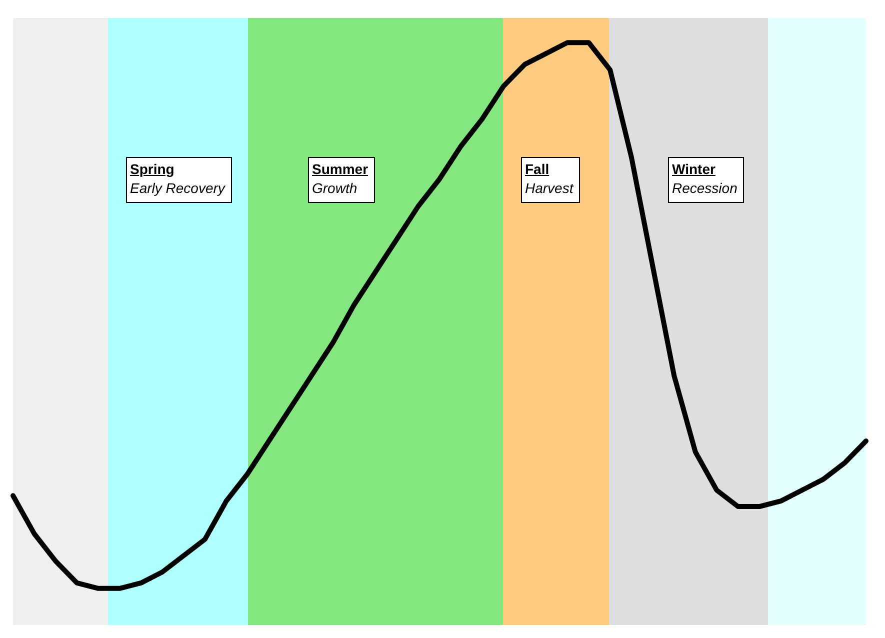 This screenshot has width=885, height=638. What do you see at coordinates (340, 179) in the screenshot?
I see `annotation: Summer Growth` at bounding box center [340, 179].